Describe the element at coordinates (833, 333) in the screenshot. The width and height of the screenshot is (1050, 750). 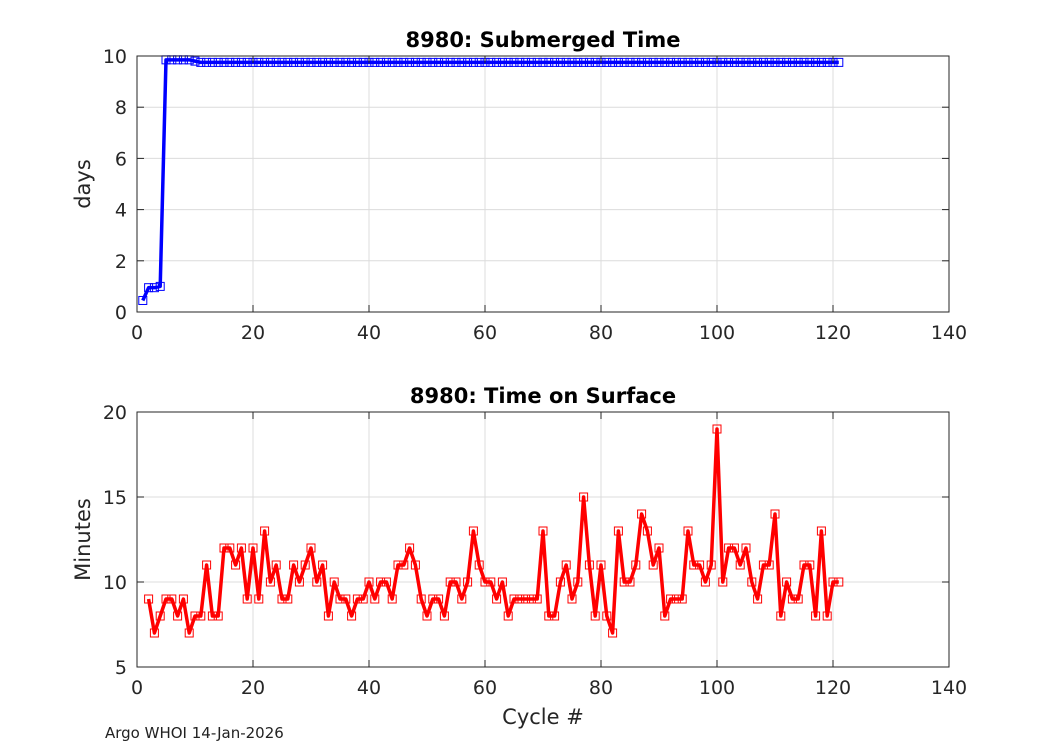
I see `chart1-xtick-label-6: 120` at that location.